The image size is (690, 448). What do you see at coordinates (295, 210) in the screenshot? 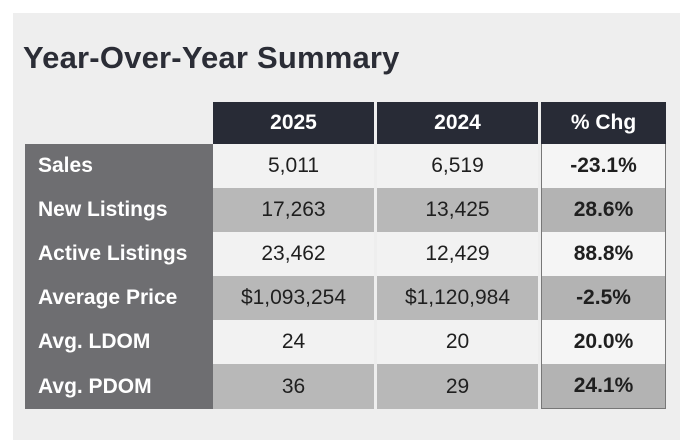
I see `cell-current-year: 17,263` at bounding box center [295, 210].